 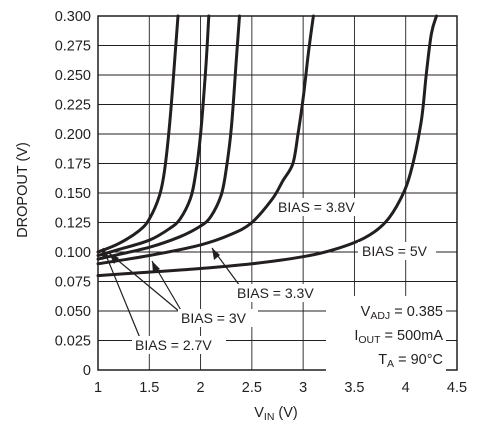 I want to click on annotation-bias-3-8v: BIAS = 3.8V, so click(x=322, y=207).